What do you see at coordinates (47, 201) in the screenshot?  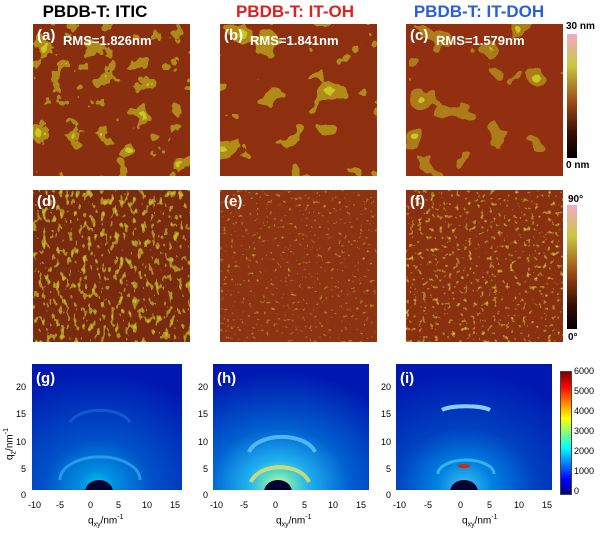 I see `panel-label-d: (d)` at bounding box center [47, 201].